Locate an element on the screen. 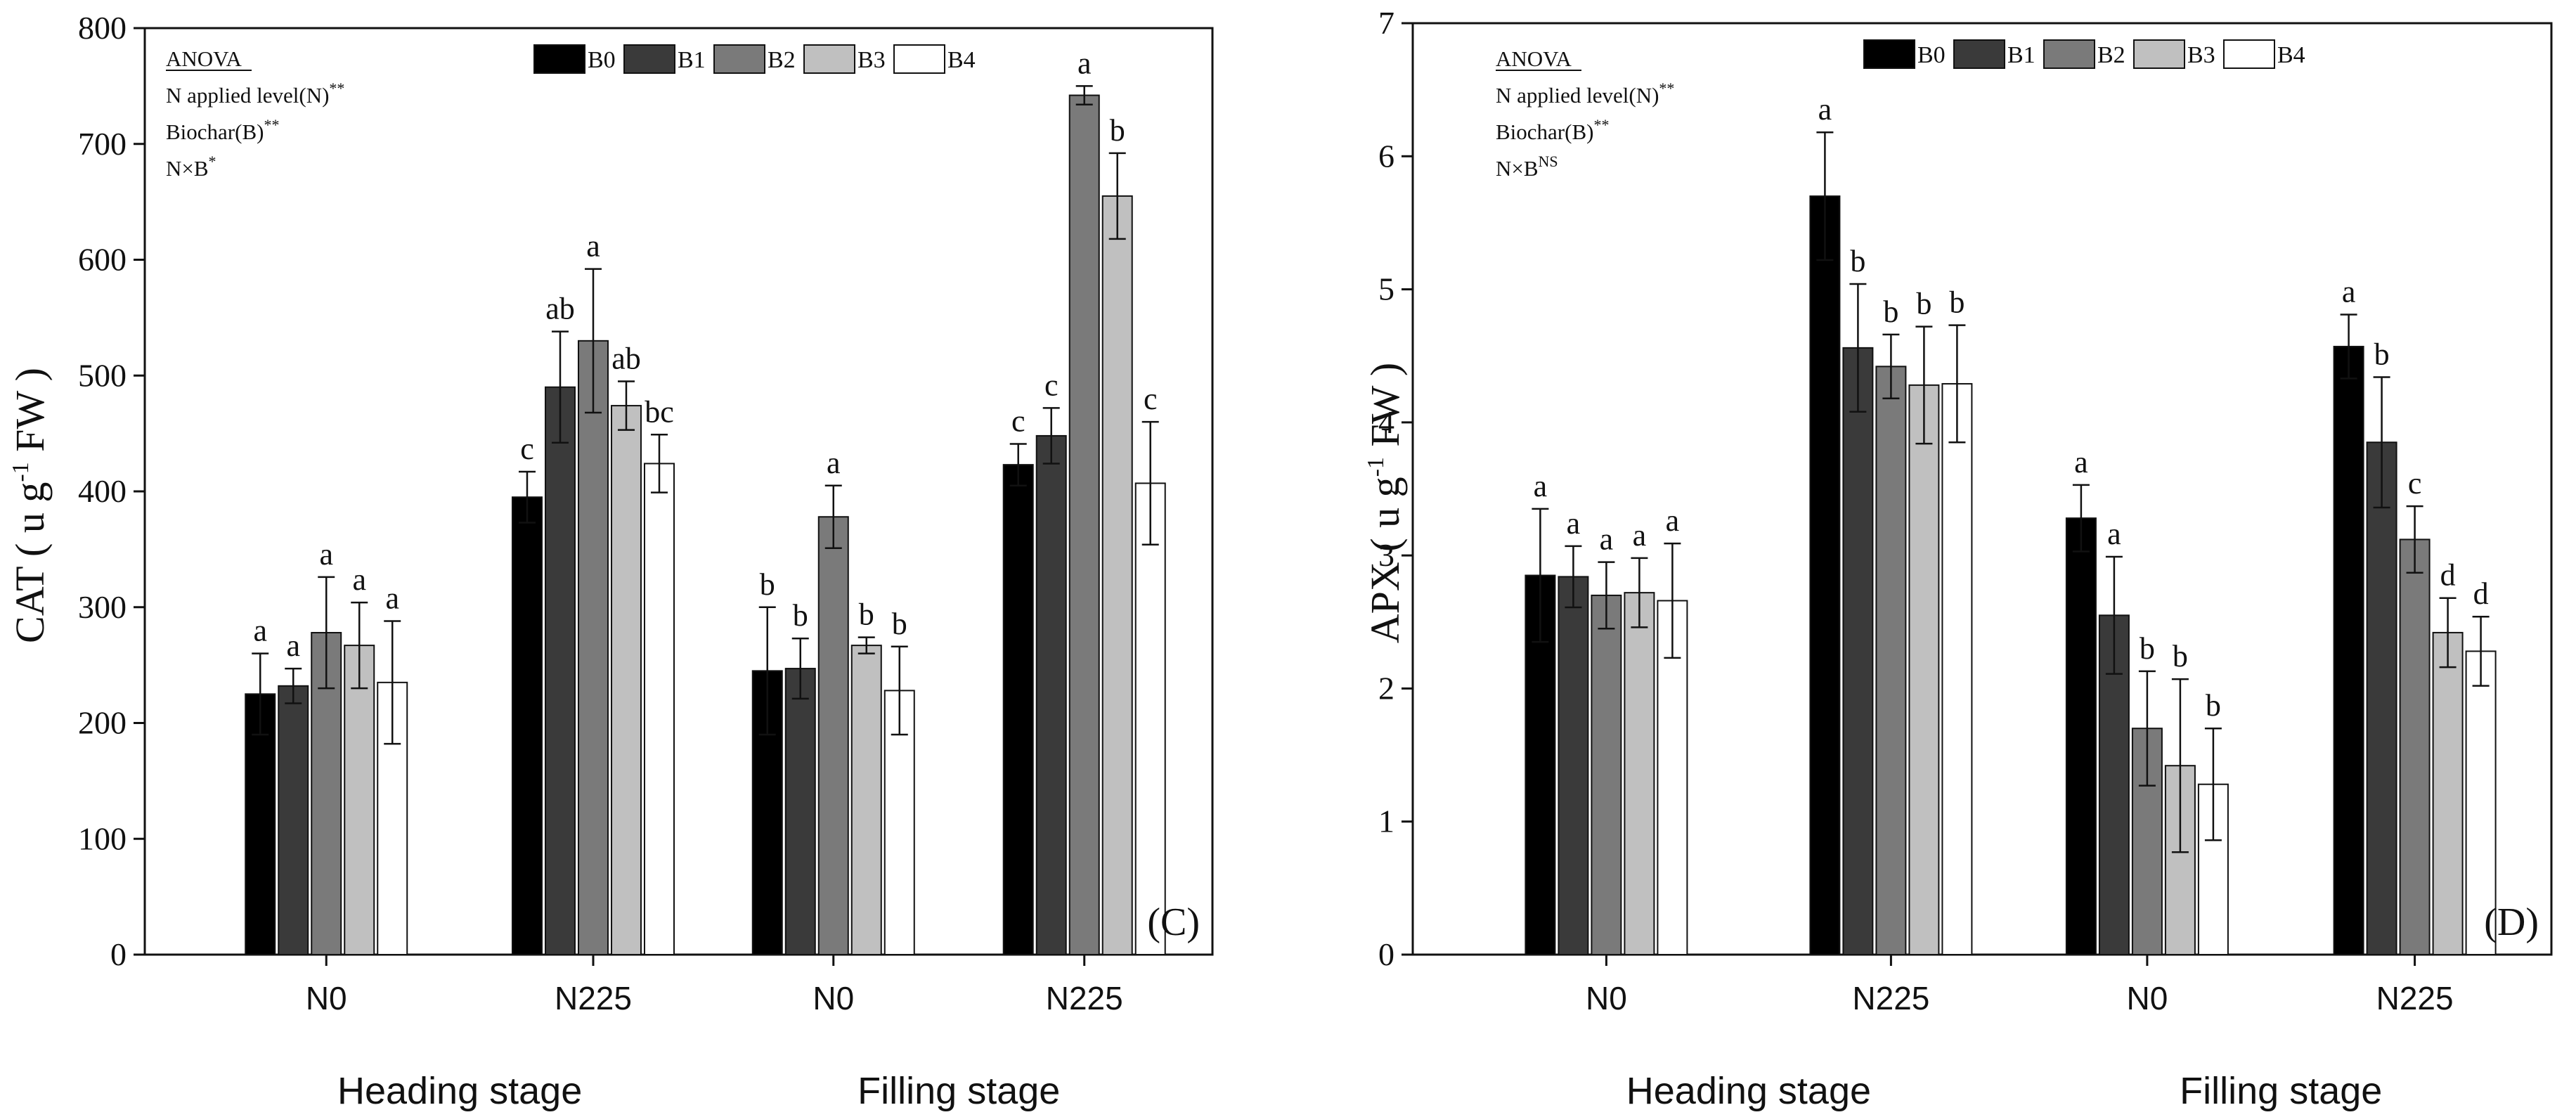 Image resolution: width=2576 pixels, height=1117 pixels. y-tick-label: 5 is located at coordinates (1386, 289).